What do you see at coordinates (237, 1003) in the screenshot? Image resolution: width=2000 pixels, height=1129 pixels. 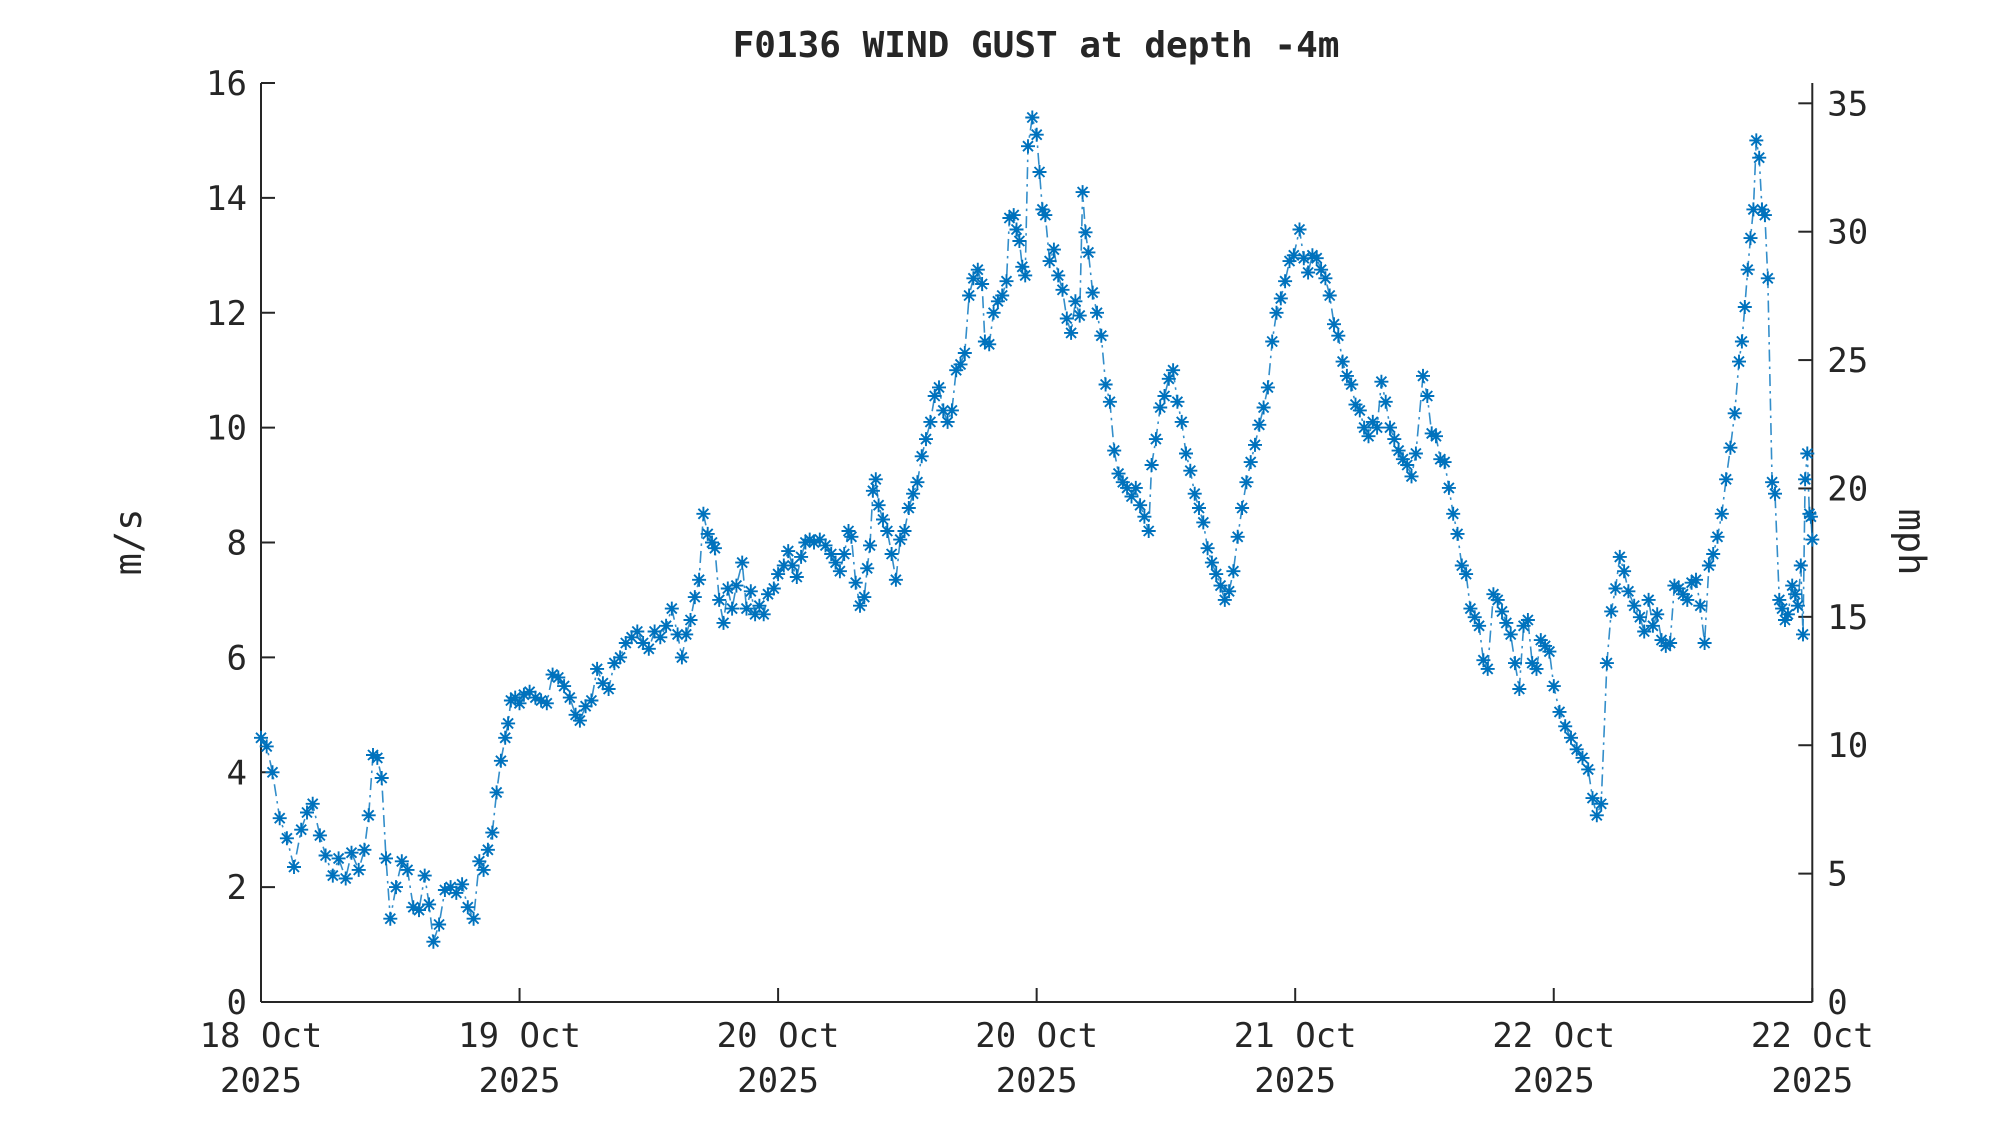 I see `y-axis-left-tick-label: 0` at bounding box center [237, 1003].